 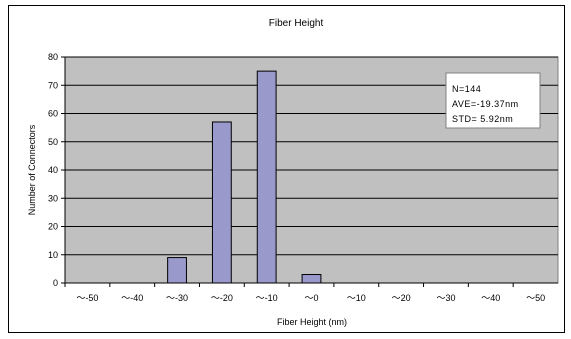 I want to click on y-tick-label: 80, so click(x=53, y=57).